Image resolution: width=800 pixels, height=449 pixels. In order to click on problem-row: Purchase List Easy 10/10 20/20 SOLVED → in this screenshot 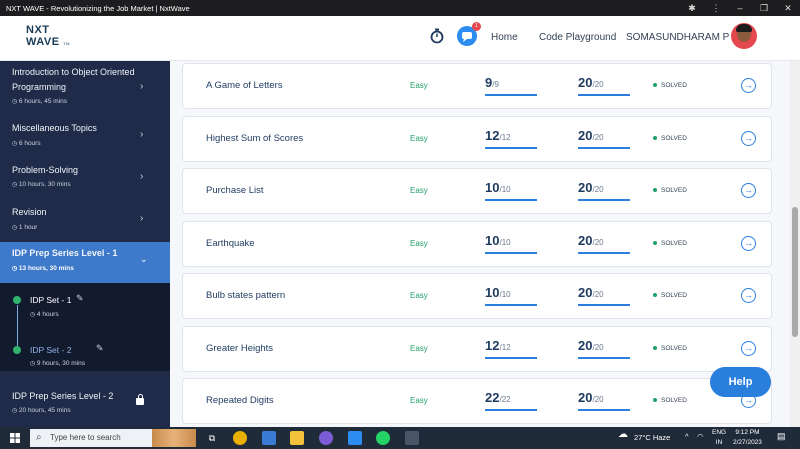, I will do `click(477, 191)`.